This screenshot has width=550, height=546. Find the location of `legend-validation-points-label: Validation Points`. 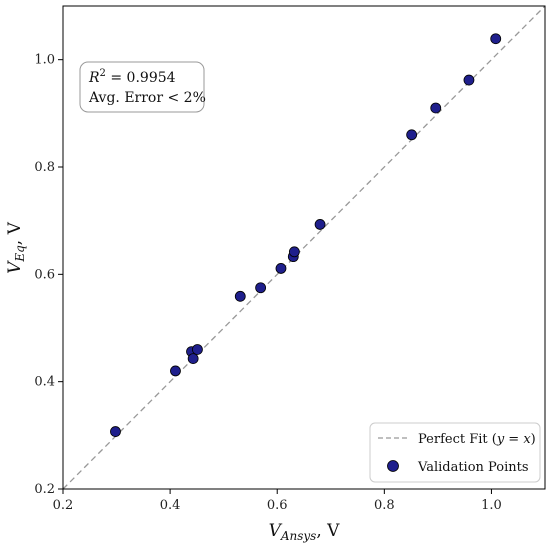

legend-validation-points-label: Validation Points is located at coordinates (473, 467).